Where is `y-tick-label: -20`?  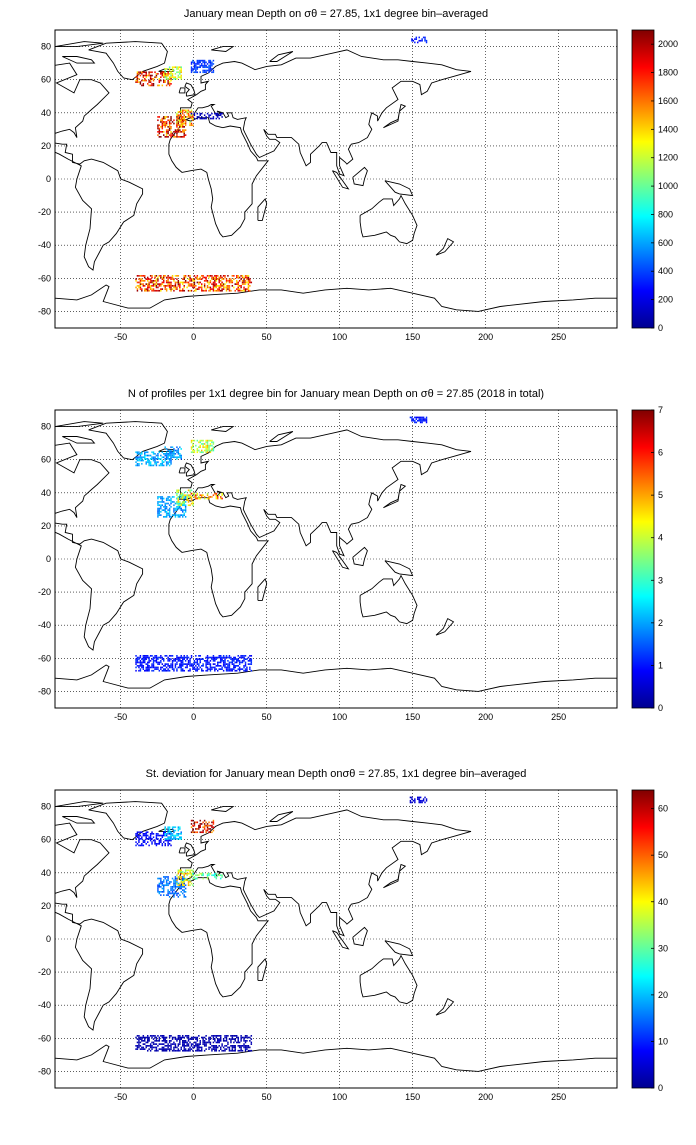 y-tick-label: -20 is located at coordinates (44, 592).